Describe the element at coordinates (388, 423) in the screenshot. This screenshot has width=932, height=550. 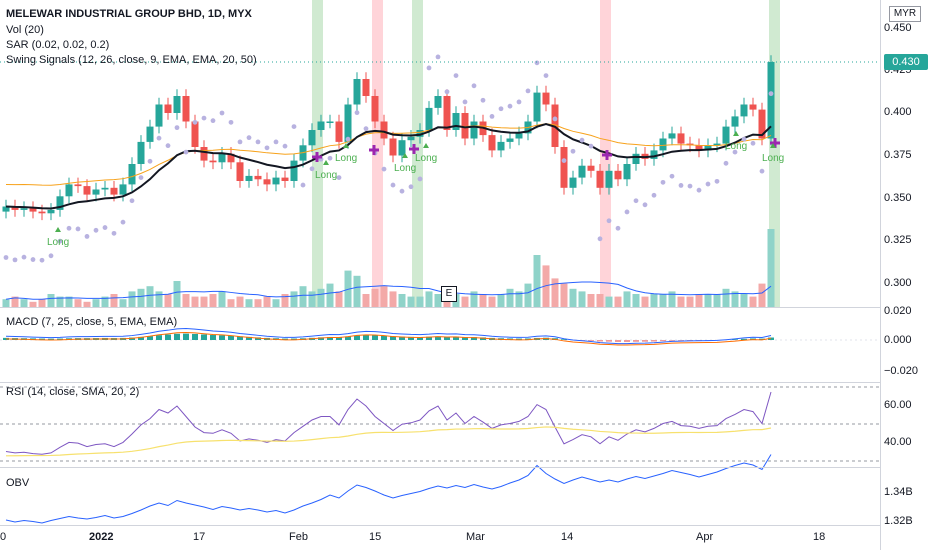
I see `rsi-line` at that location.